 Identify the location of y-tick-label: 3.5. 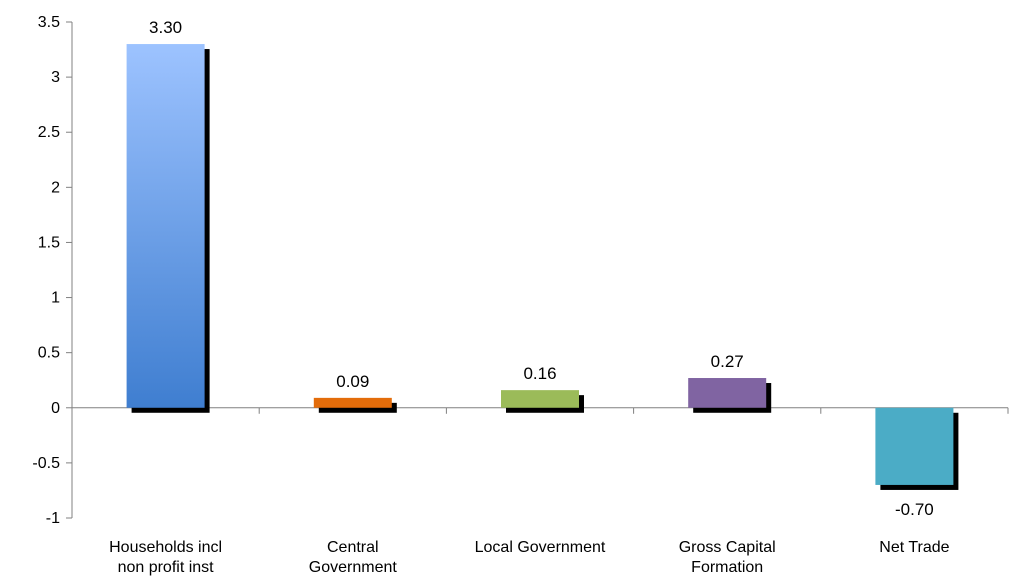
(49, 22).